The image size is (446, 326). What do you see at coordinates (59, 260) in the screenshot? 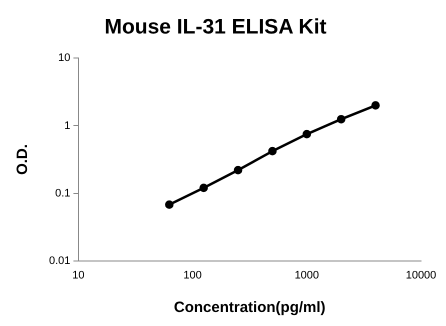
I see `y-tick-label: 0.01` at bounding box center [59, 260].